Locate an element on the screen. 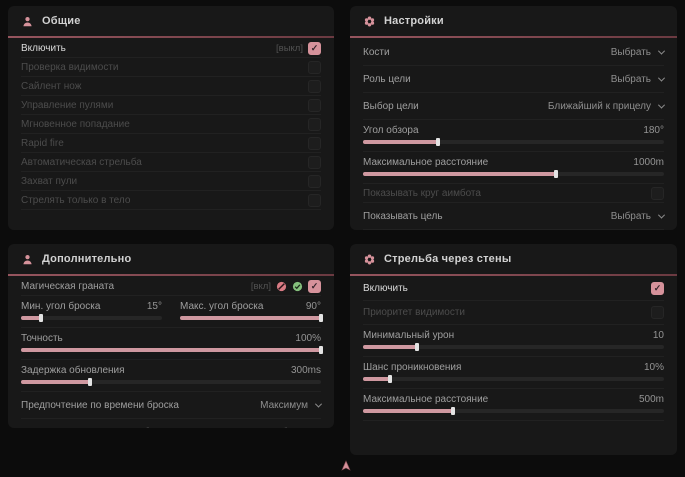 The height and width of the screenshot is (477, 685). penetration-chance-slider is located at coordinates (513, 379).